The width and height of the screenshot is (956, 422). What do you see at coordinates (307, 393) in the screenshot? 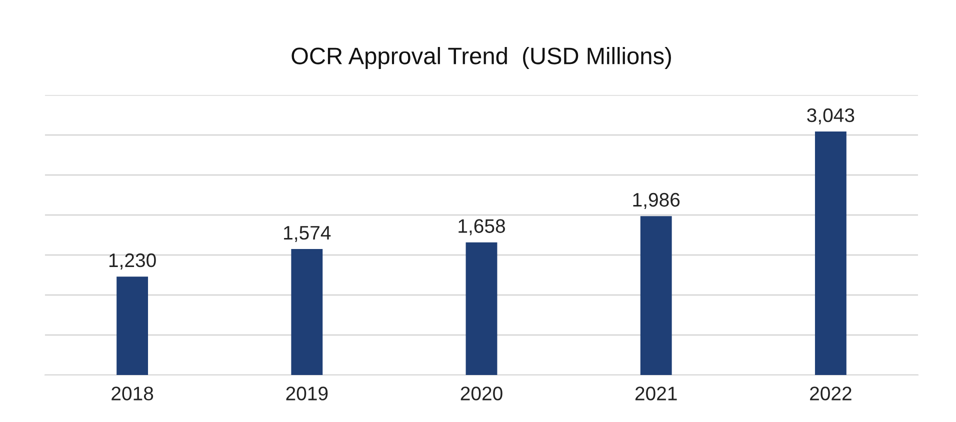
I see `x-tick-label: 2019` at bounding box center [307, 393].